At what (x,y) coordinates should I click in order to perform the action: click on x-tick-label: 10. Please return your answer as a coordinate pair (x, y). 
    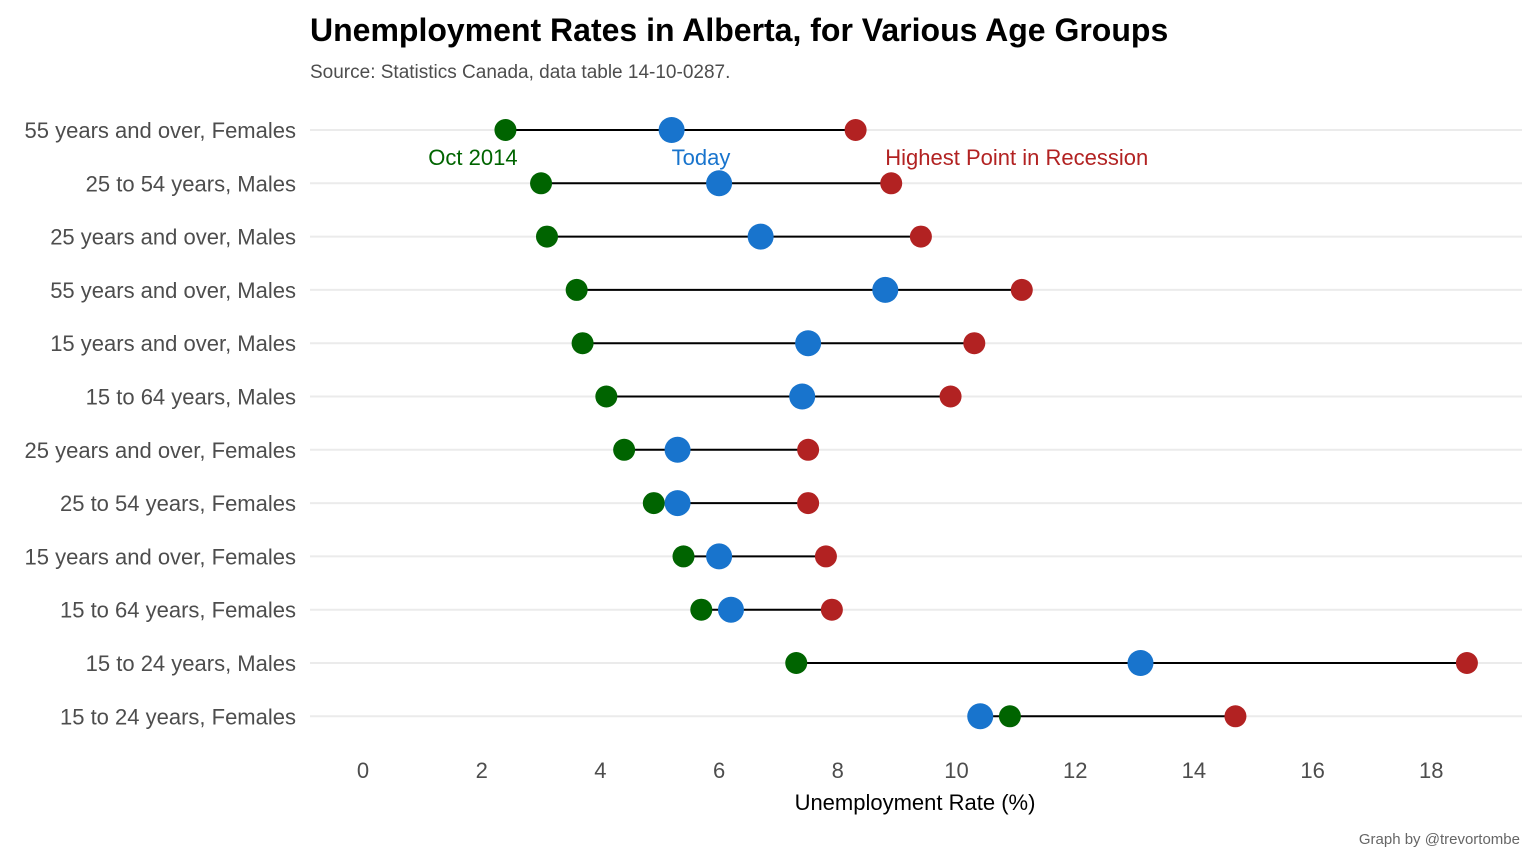
    Looking at the image, I should click on (956, 770).